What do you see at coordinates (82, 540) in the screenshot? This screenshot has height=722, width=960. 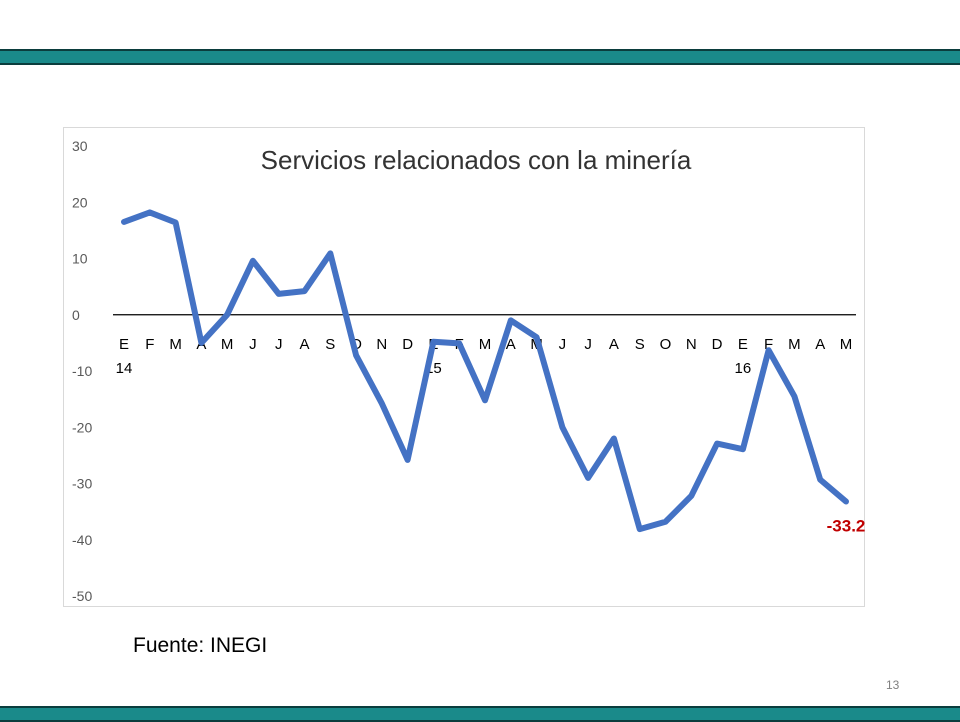 I see `y-tick-label: -40` at bounding box center [82, 540].